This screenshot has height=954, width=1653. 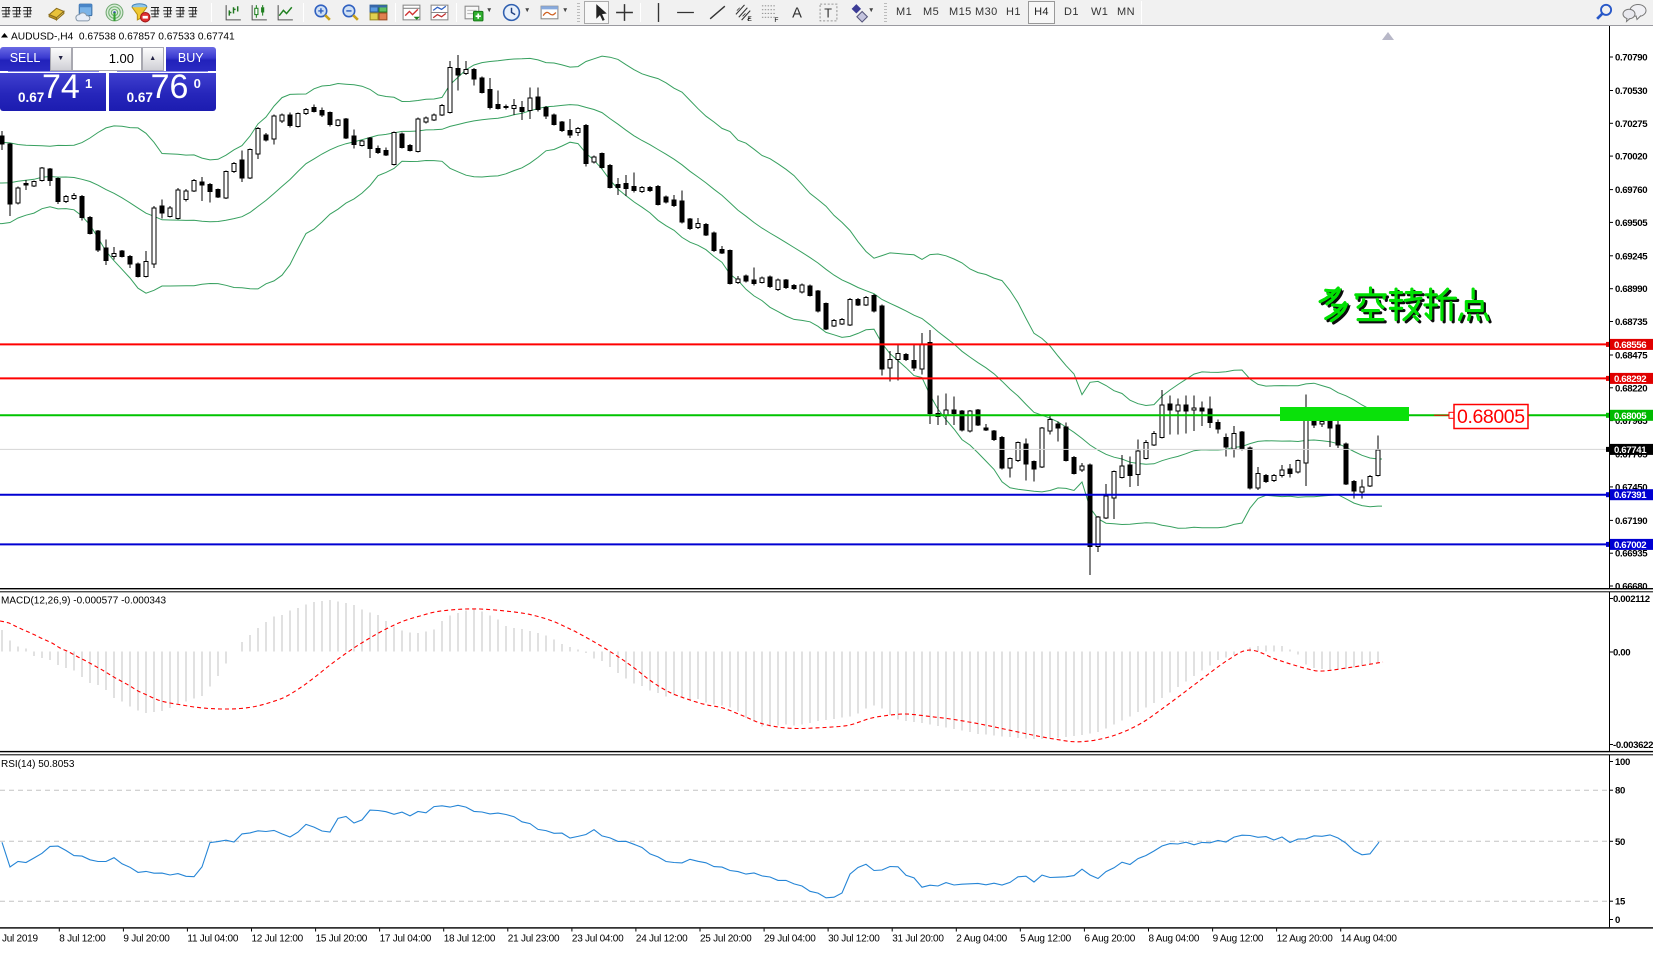 I want to click on svg-text: 0.002112, so click(x=1631, y=599).